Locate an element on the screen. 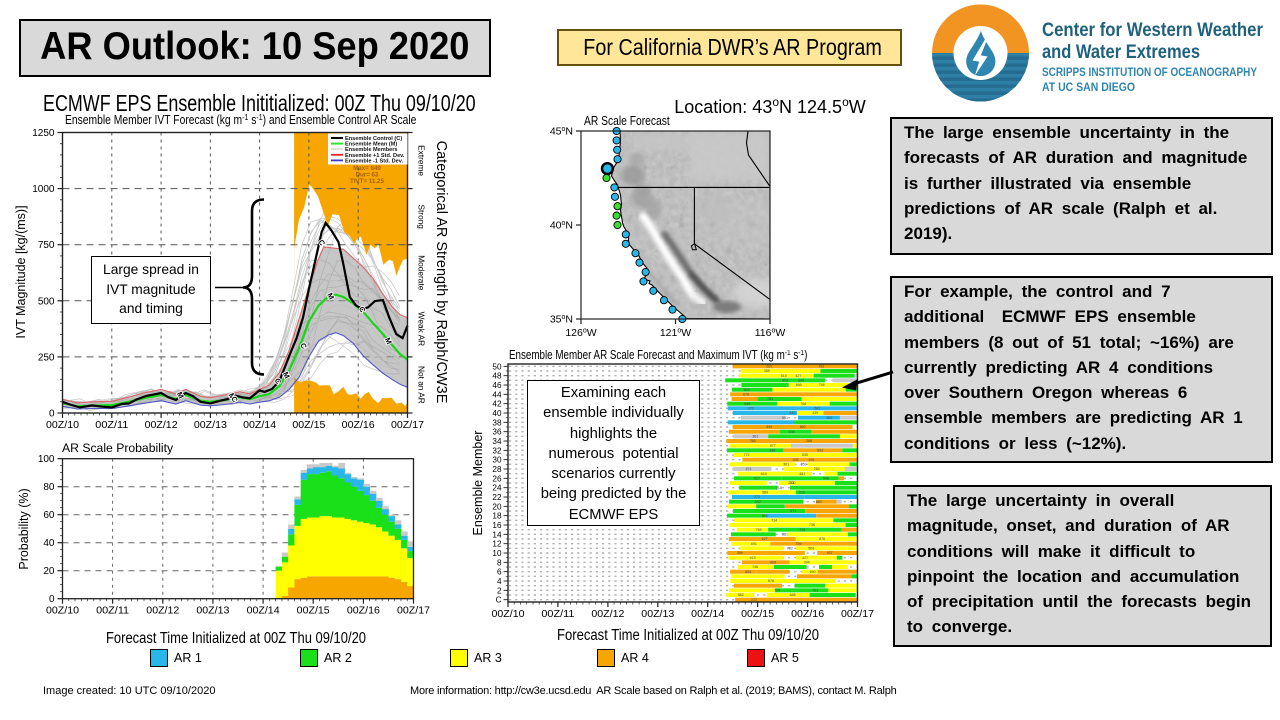 The image size is (1280, 720). svg-text: 260 is located at coordinates (817, 469).